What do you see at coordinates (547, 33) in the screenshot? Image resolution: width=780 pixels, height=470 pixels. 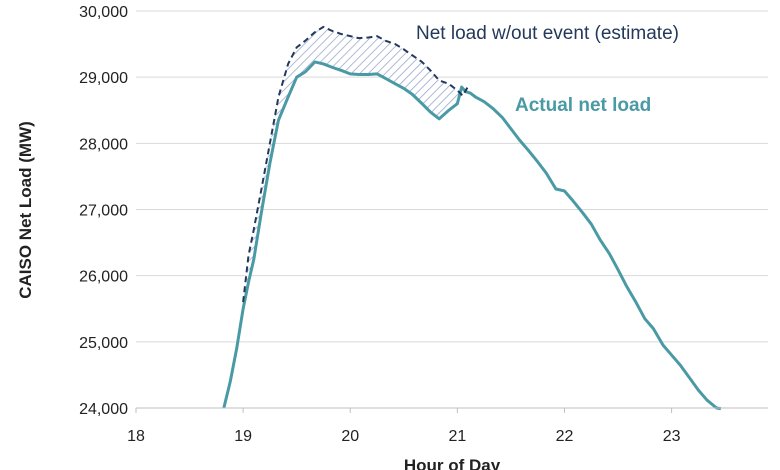 I see `annotation-estimate: Net load w/out event (estimate)` at bounding box center [547, 33].